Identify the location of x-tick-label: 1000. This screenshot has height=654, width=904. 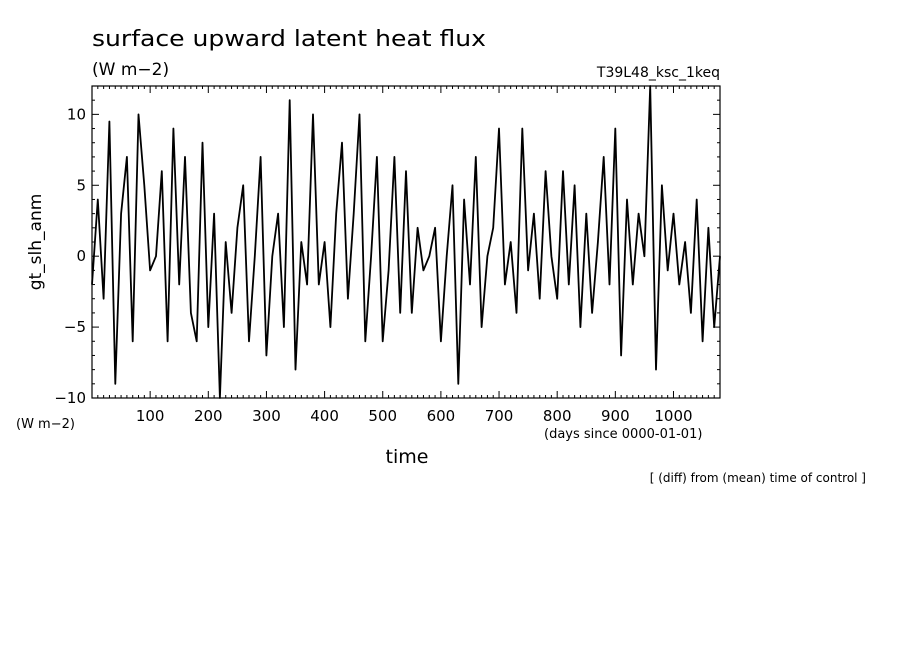
(673, 416).